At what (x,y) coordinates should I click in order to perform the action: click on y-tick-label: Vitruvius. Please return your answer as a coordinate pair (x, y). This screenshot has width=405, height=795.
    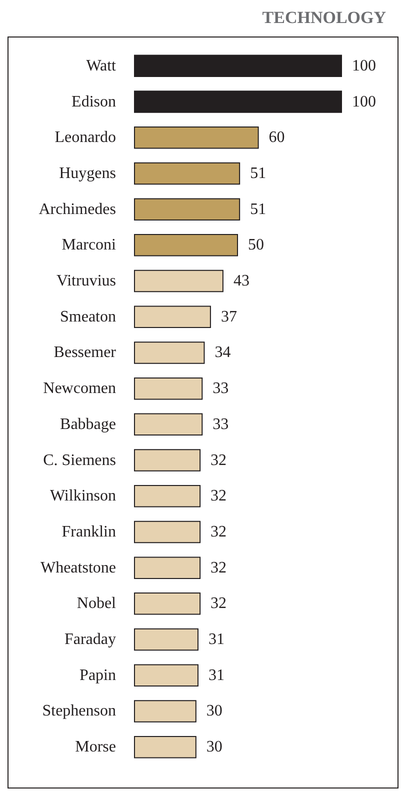
    Looking at the image, I should click on (86, 281).